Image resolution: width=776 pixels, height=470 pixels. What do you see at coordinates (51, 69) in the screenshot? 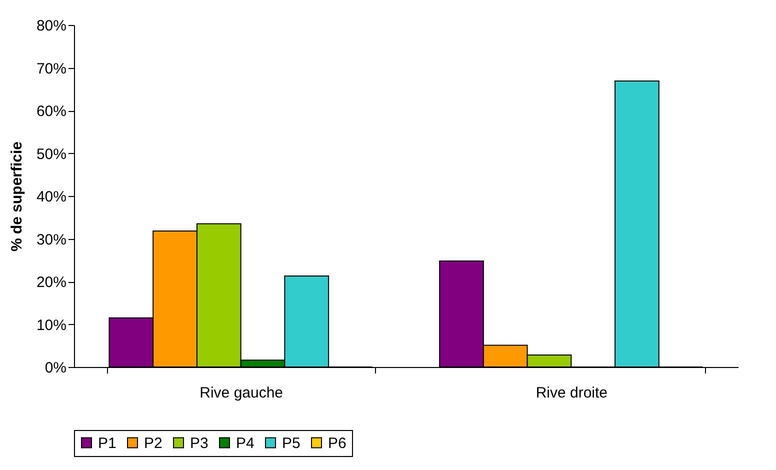
I see `y-tick-label: 70%` at bounding box center [51, 69].